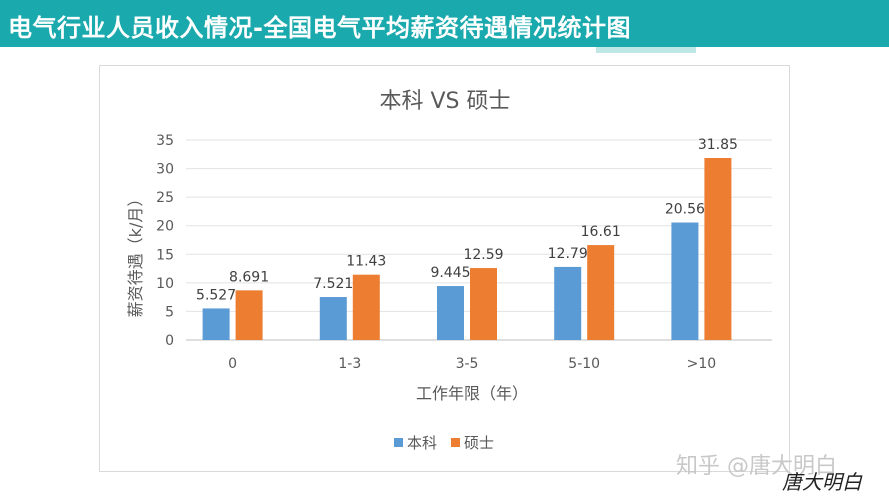 This screenshot has width=889, height=500. I want to click on signature-text: 唐大明白, so click(822, 482).